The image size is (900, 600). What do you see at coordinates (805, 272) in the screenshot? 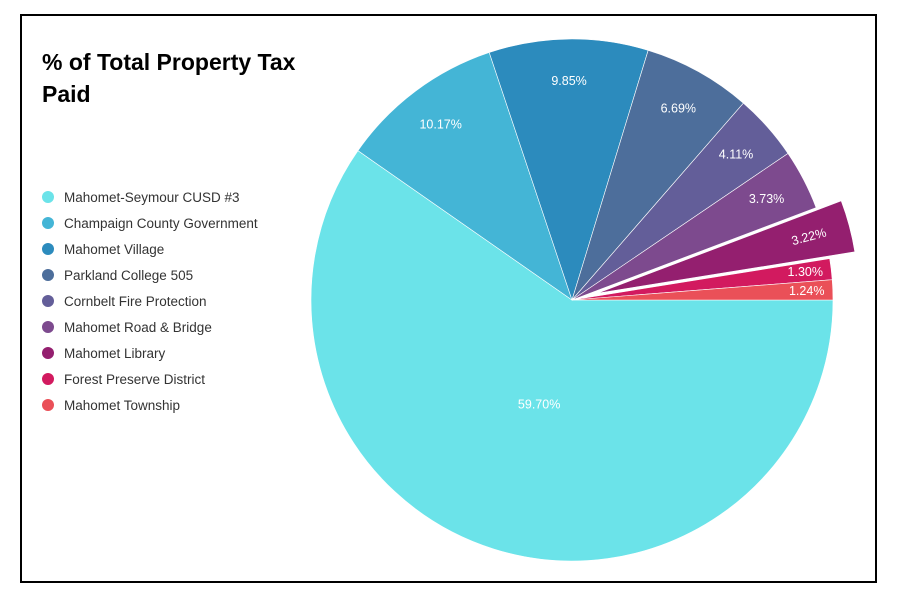
I see `slice-value-label: 1.30%` at bounding box center [805, 272].